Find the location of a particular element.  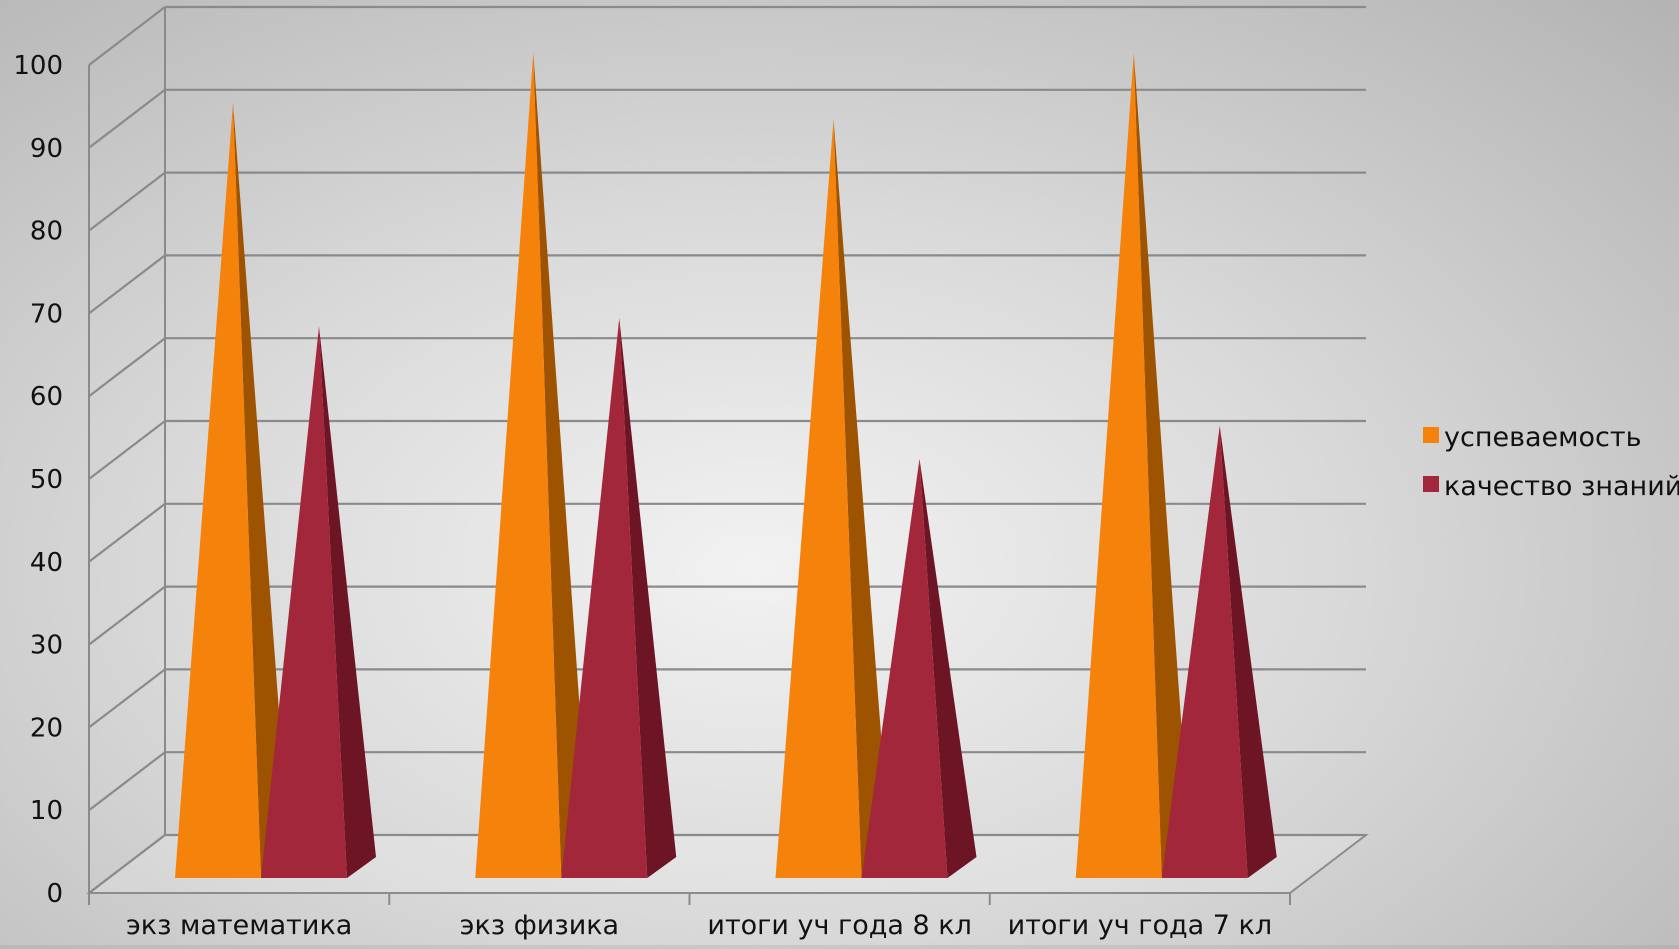

legend-label: качество знаний is located at coordinates (1561, 486).